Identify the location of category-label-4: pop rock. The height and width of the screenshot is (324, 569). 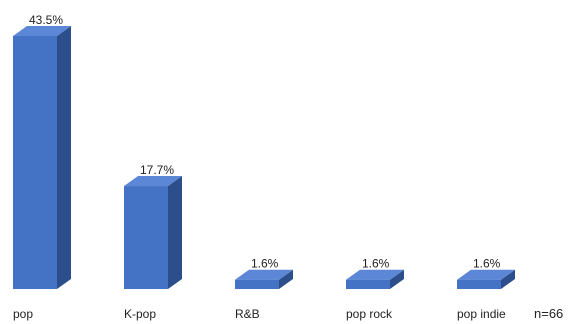
(369, 314).